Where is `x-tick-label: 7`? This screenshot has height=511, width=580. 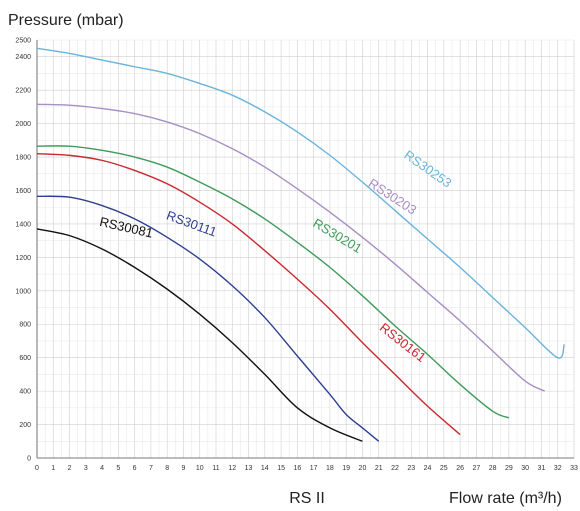 x-tick-label: 7 is located at coordinates (151, 468).